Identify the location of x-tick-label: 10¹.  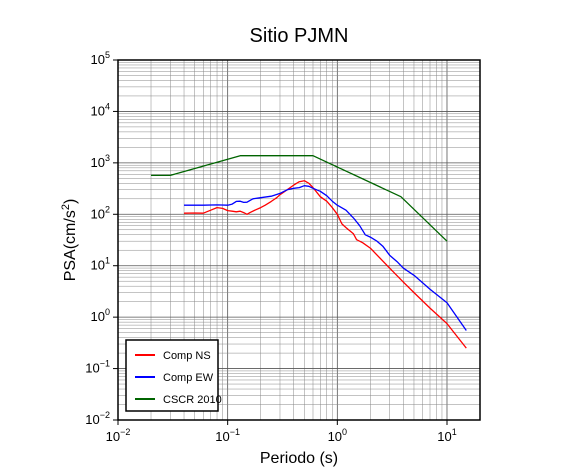
(446, 435).